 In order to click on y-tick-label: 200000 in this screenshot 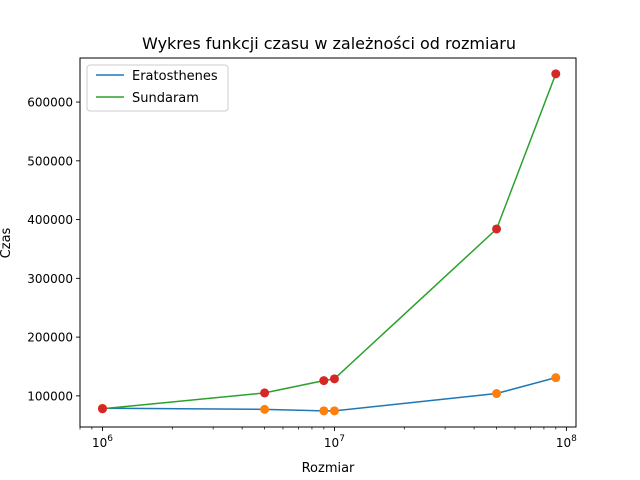, I will do `click(50, 338)`.